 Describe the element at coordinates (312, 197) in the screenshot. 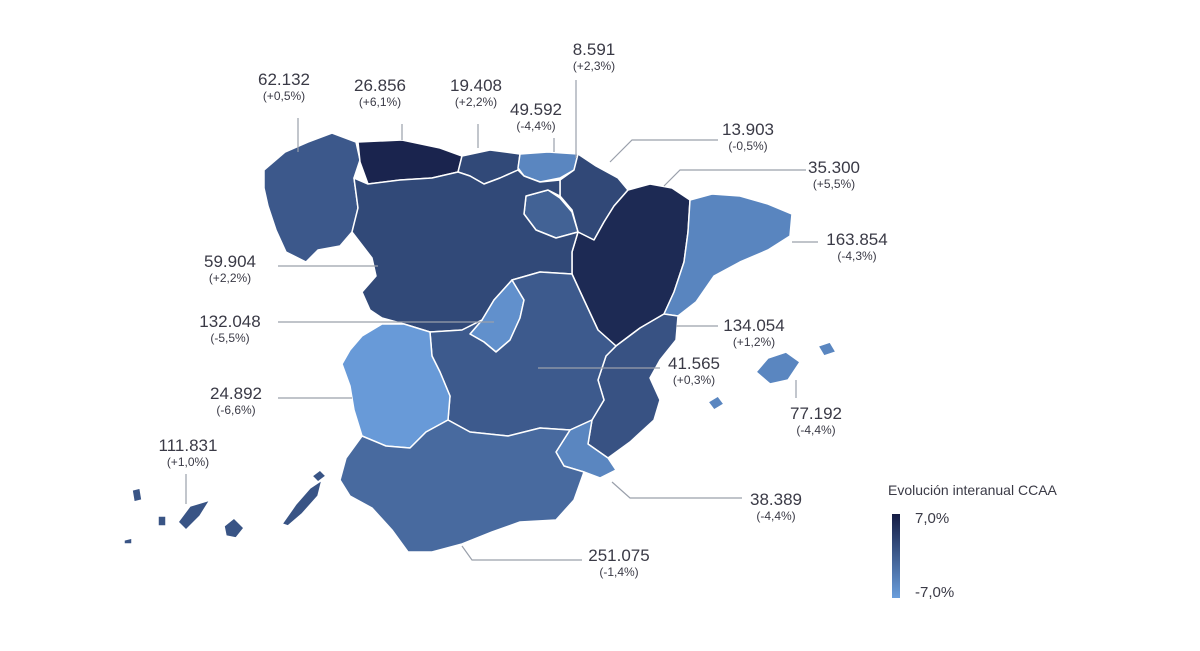

I see `region-galicia` at that location.